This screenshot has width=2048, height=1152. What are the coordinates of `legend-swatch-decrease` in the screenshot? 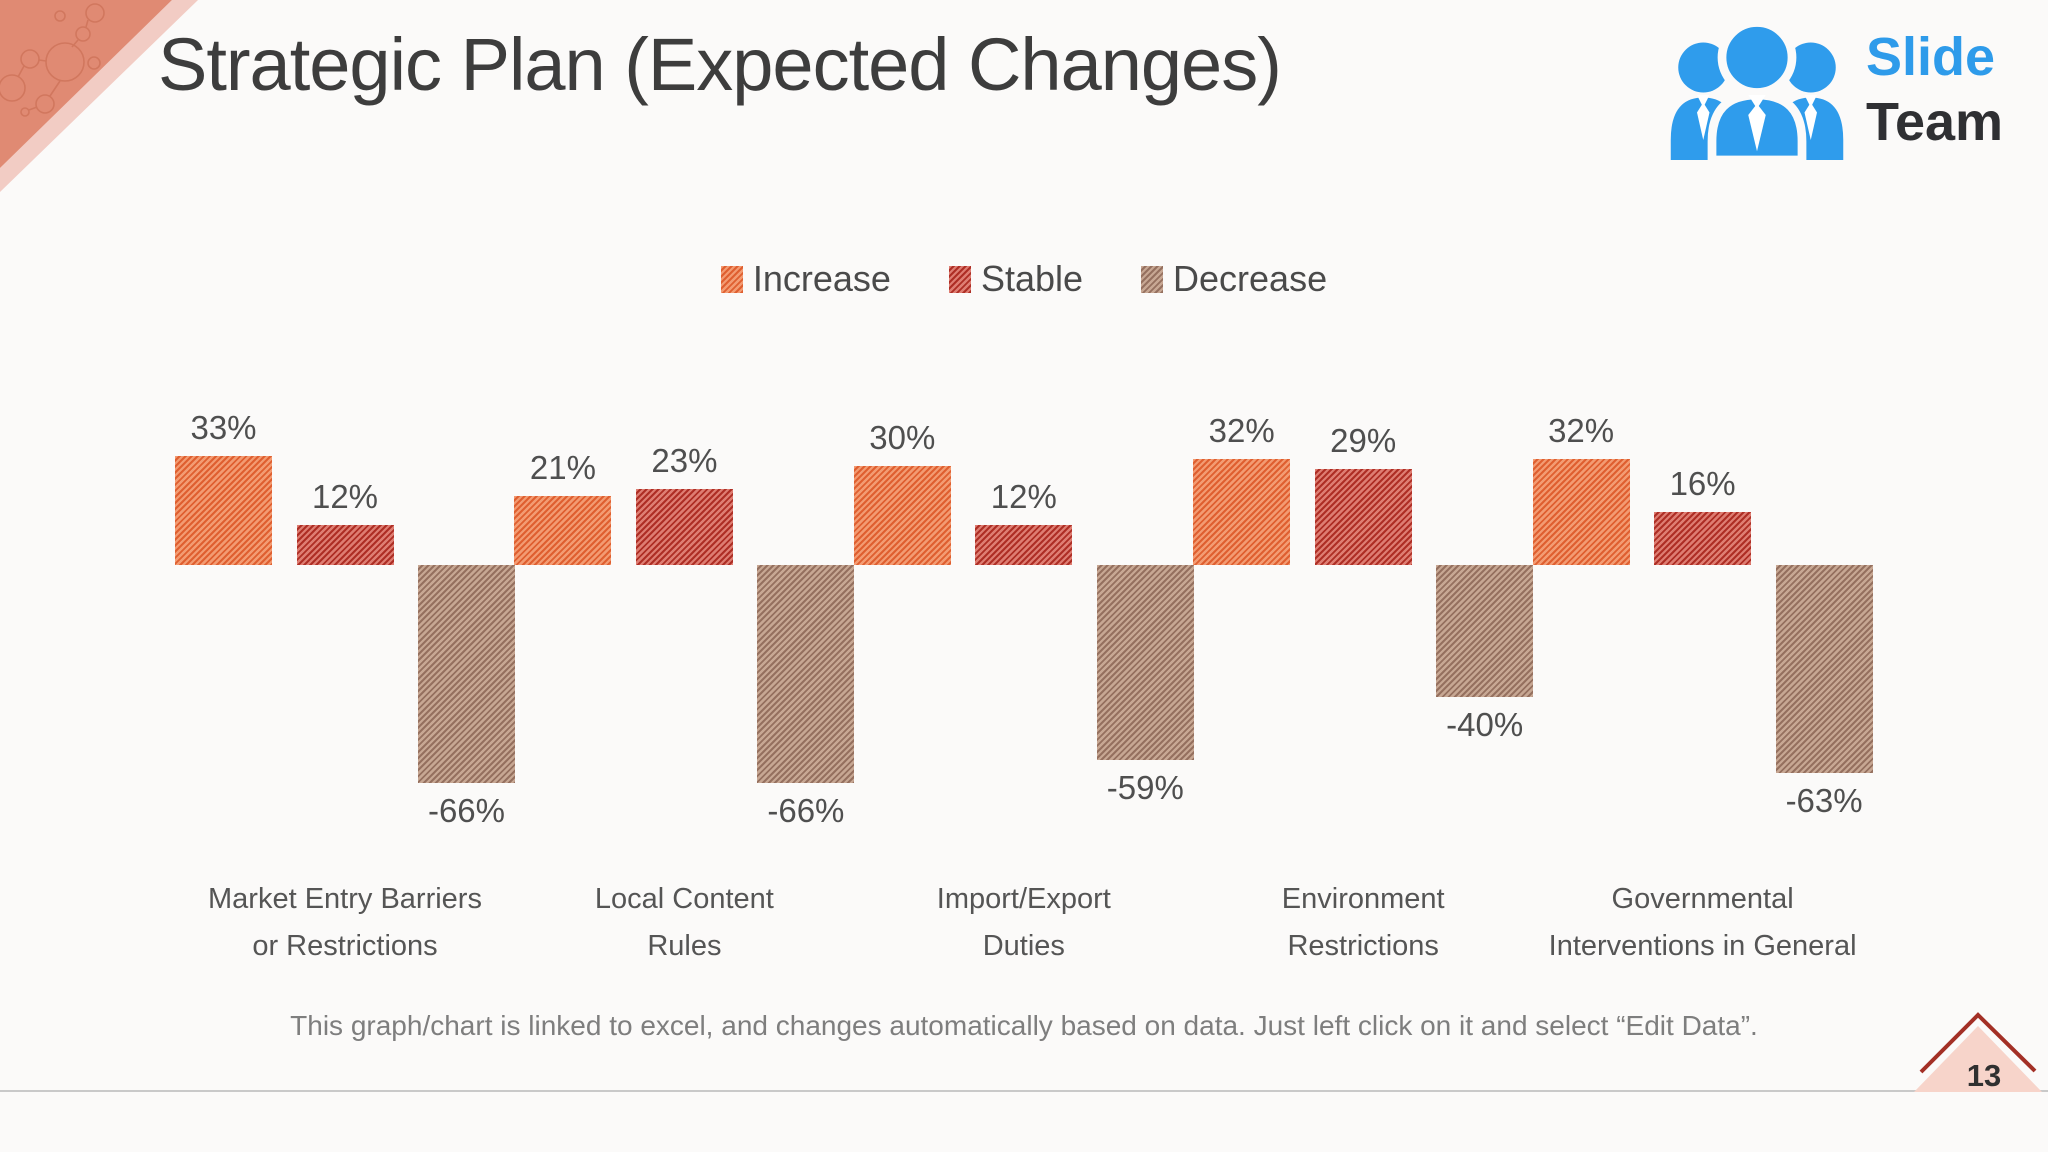 It's located at (1152, 279).